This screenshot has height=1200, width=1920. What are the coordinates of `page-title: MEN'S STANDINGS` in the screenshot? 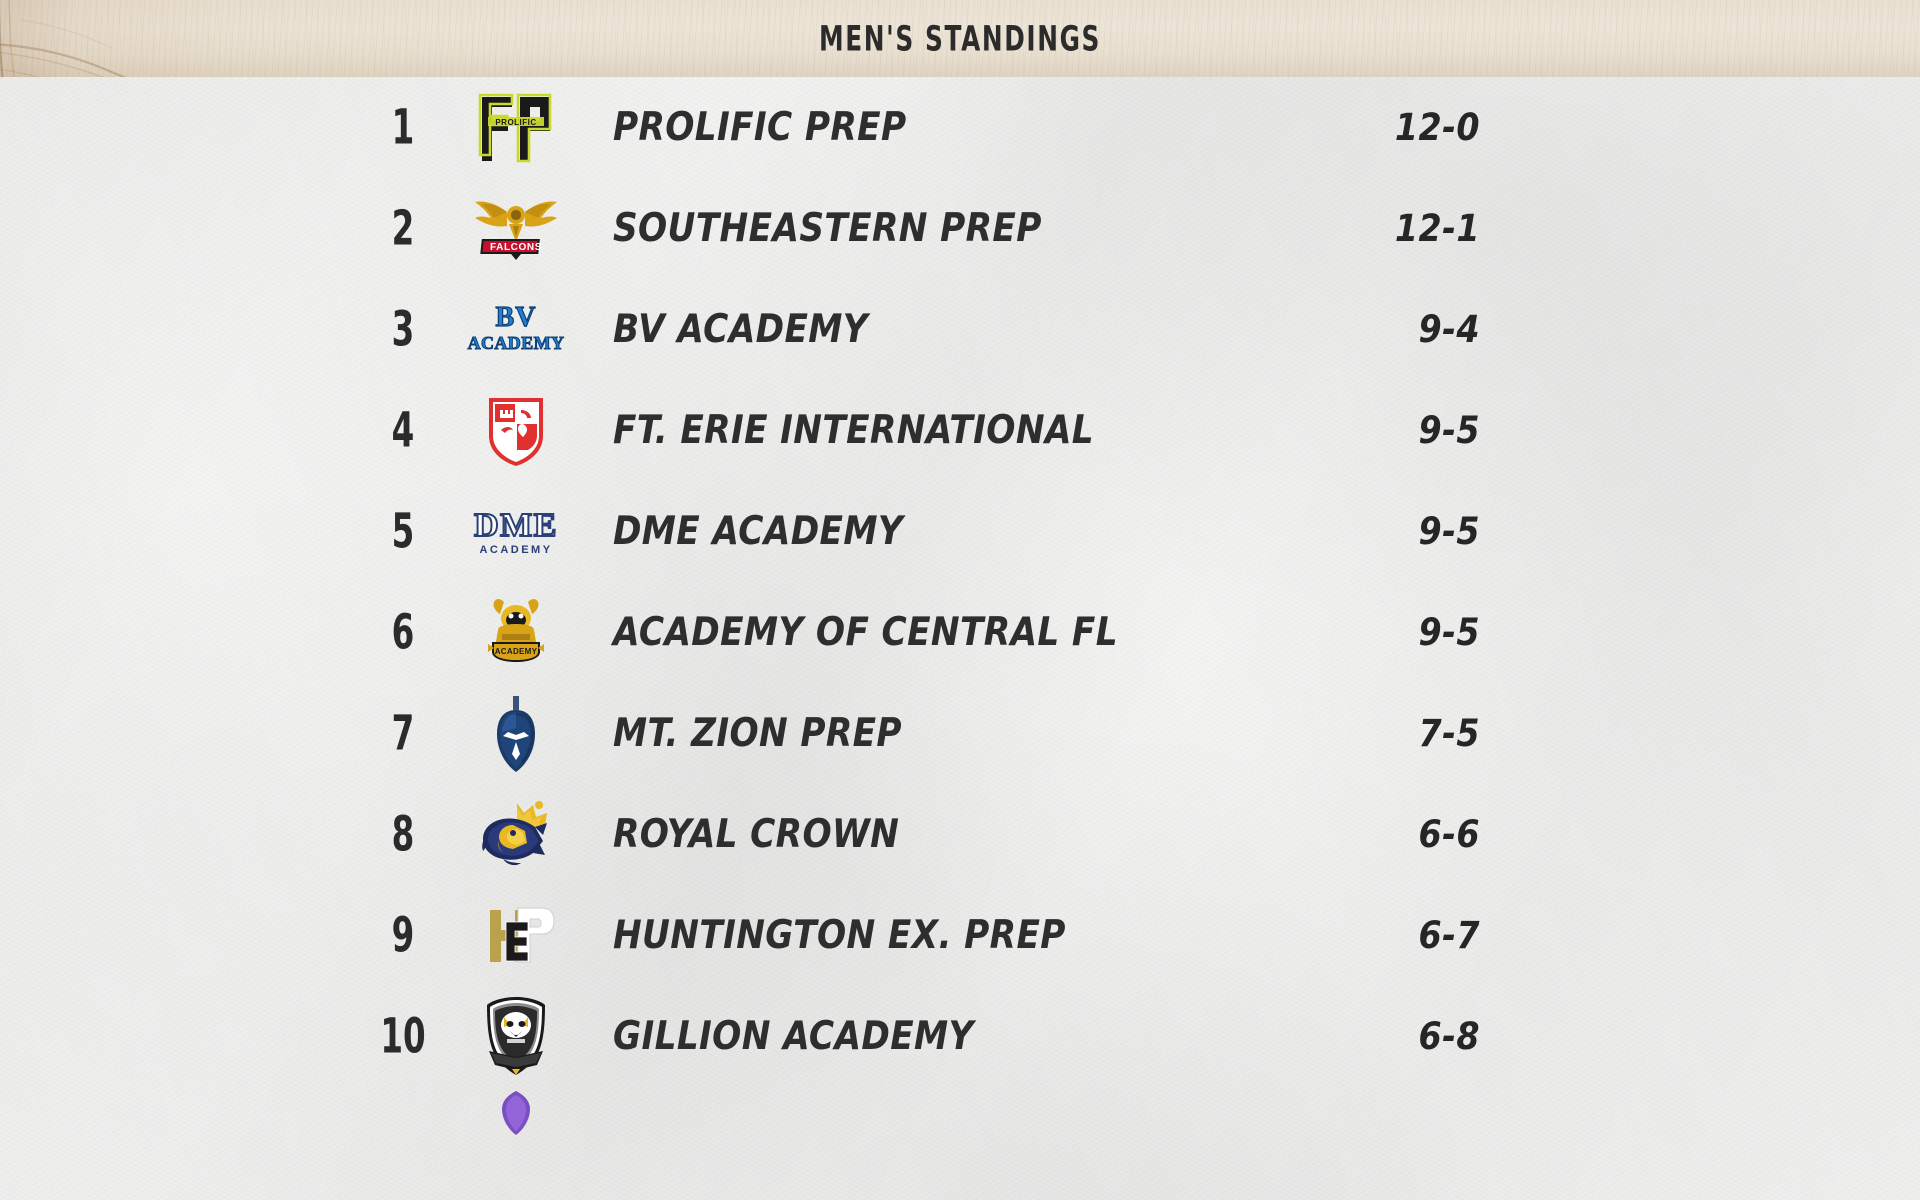 It's located at (960, 39).